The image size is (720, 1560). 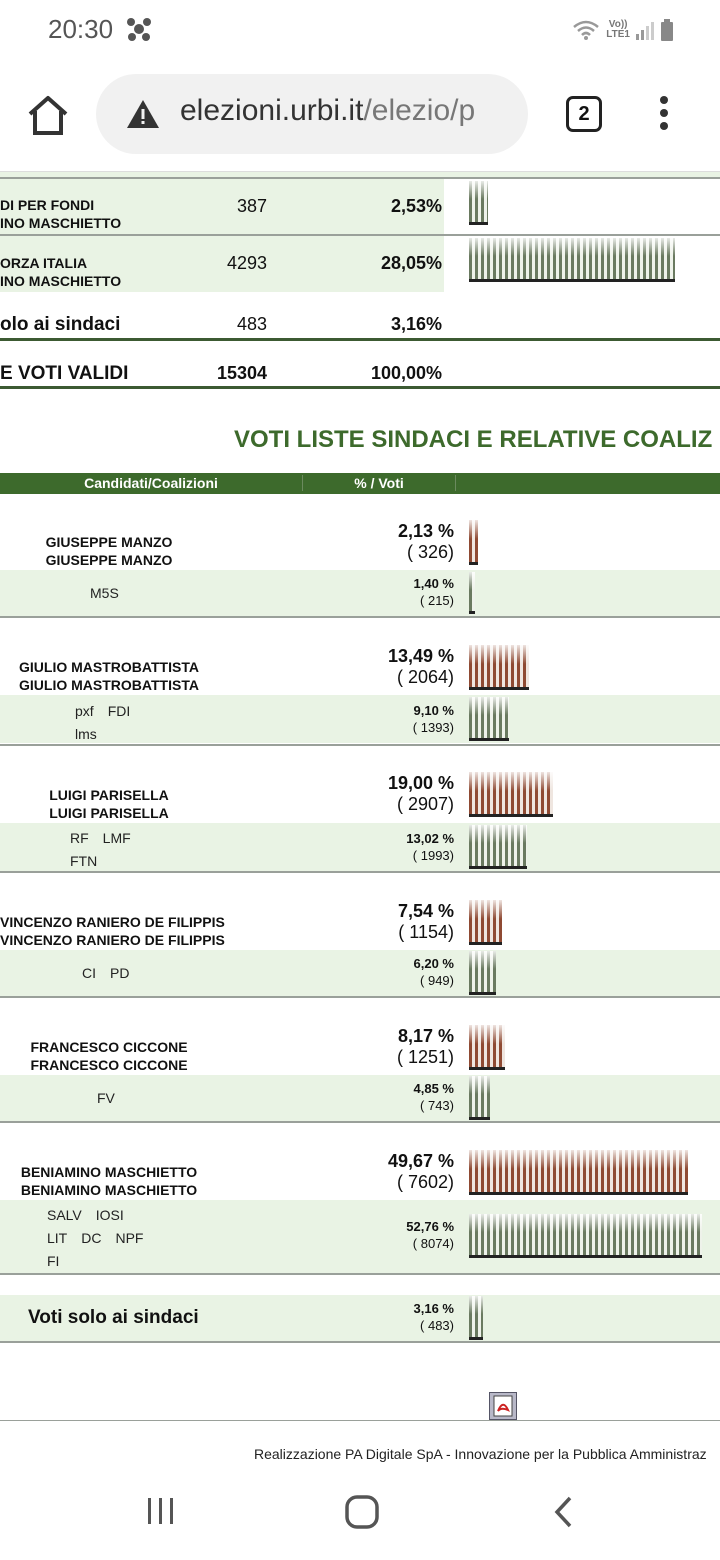 What do you see at coordinates (584, 114) in the screenshot?
I see `tab-switcher-button: 2` at bounding box center [584, 114].